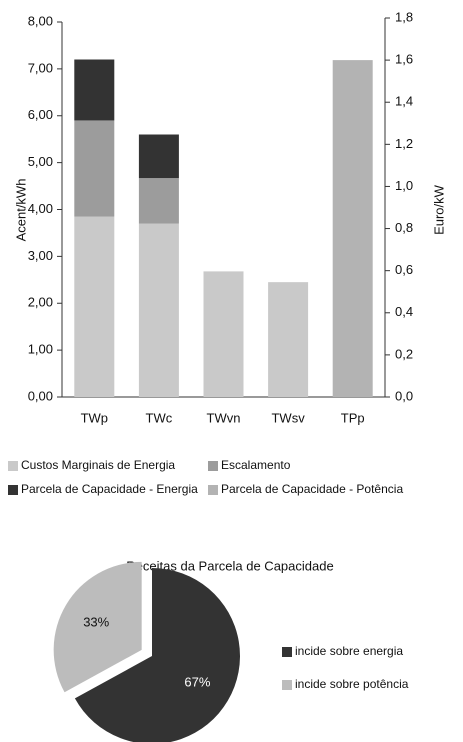  Describe the element at coordinates (438, 209) in the screenshot. I see `y2-axis-label: Euro/kW` at that location.